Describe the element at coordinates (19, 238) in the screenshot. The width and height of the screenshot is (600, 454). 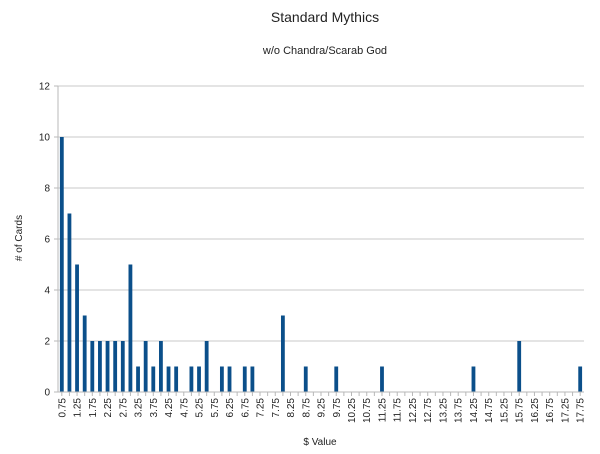
I see `y-axis-label: # of Cards` at that location.